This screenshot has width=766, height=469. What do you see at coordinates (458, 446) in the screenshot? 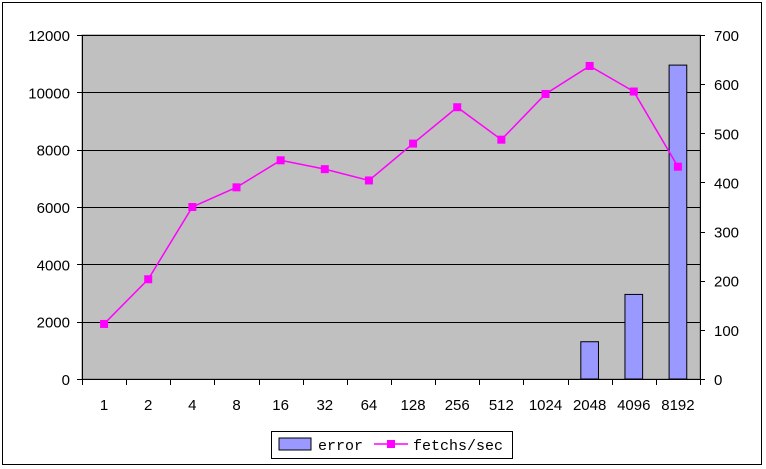
I see `legend-label-fetchs-sec: fetchs/sec` at bounding box center [458, 446].